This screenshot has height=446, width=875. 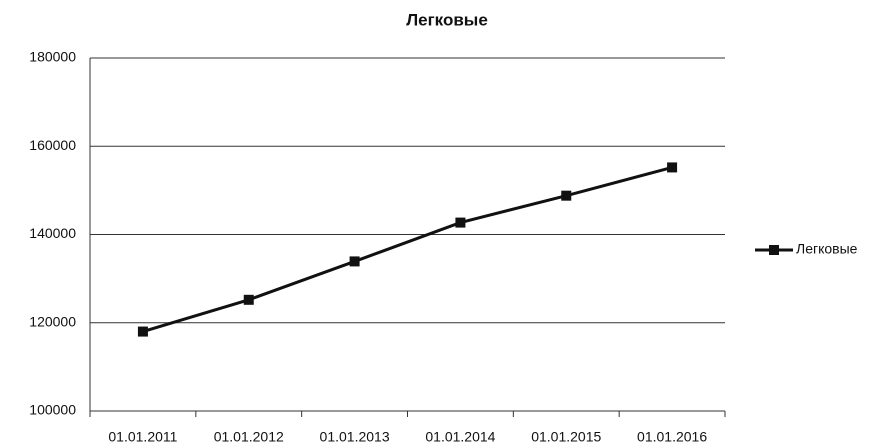 What do you see at coordinates (827, 249) in the screenshot?
I see `legend-label: Легковые` at bounding box center [827, 249].